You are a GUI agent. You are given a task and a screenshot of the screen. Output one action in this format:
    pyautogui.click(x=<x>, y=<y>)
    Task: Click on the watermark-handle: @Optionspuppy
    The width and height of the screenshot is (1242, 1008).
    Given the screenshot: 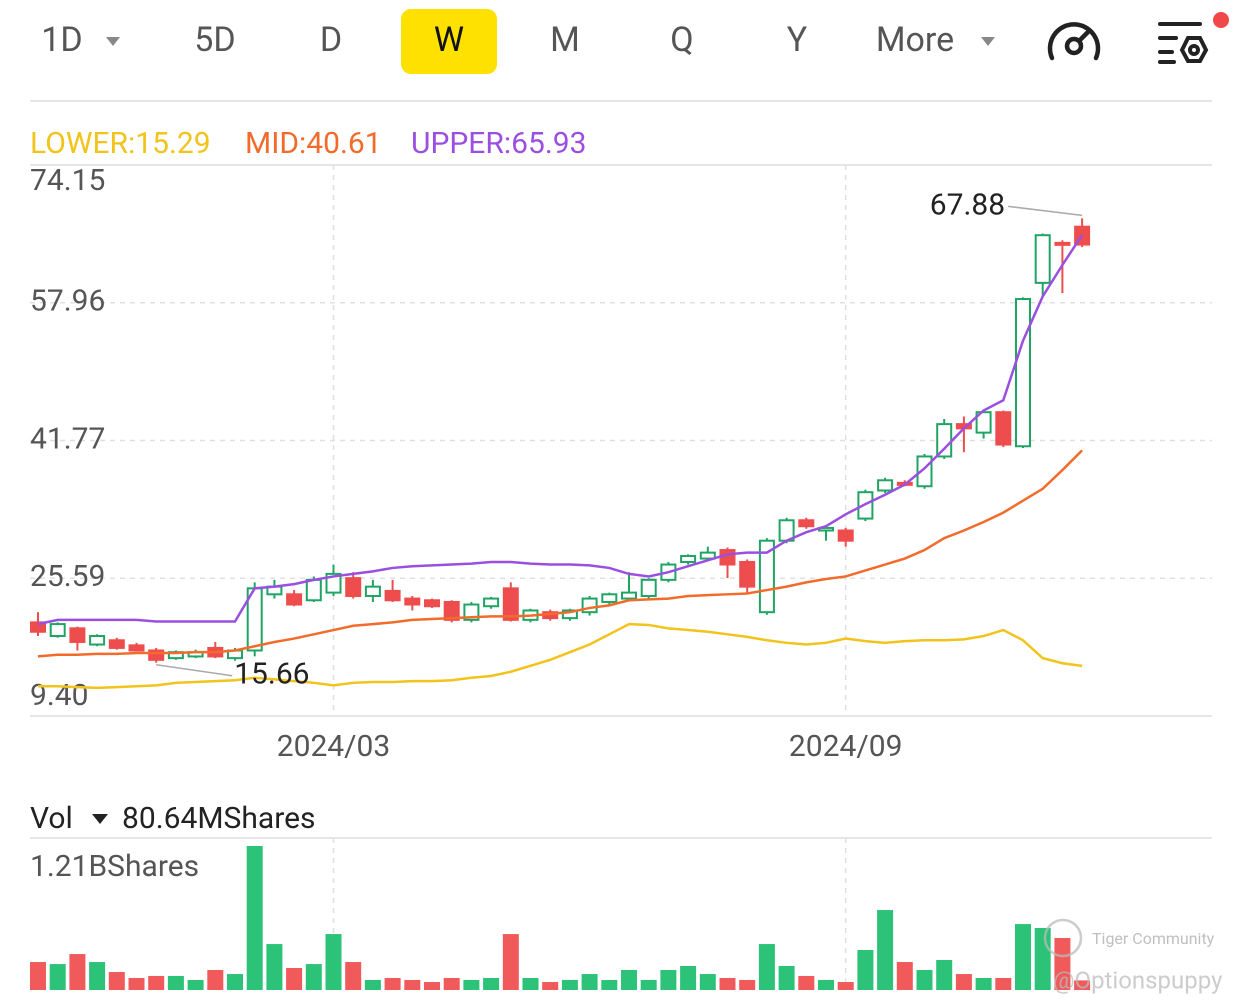 What is the action you would take?
    pyautogui.click(x=1138, y=980)
    